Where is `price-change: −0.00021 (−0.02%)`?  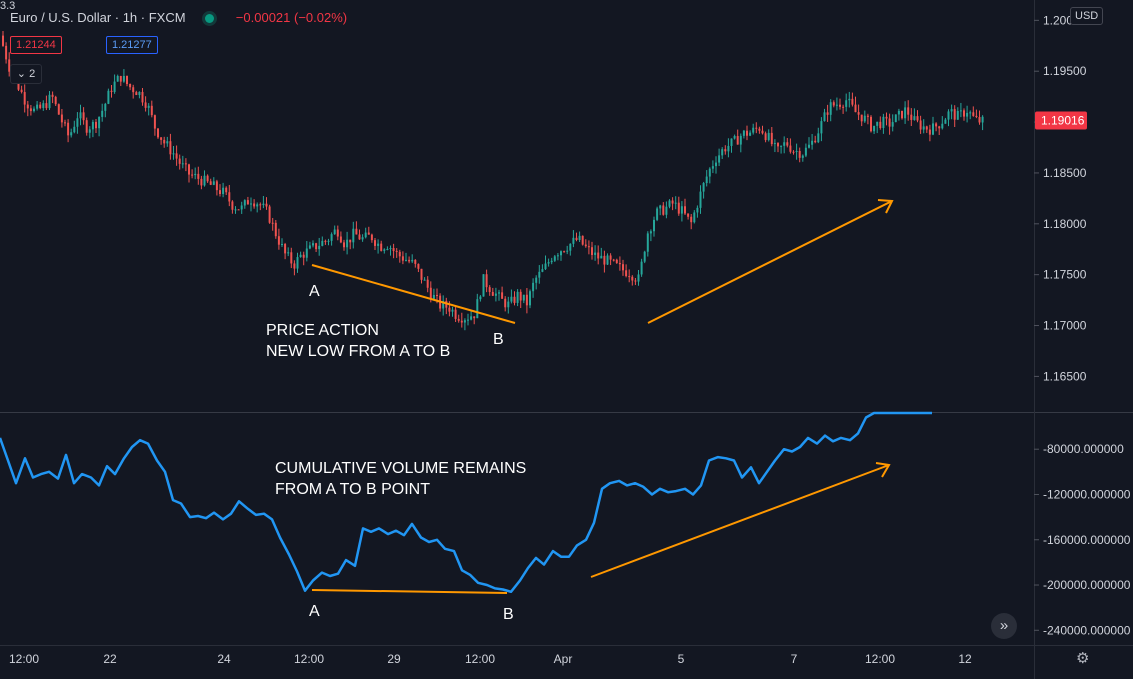
price-change: −0.00021 (−0.02%) is located at coordinates (291, 17).